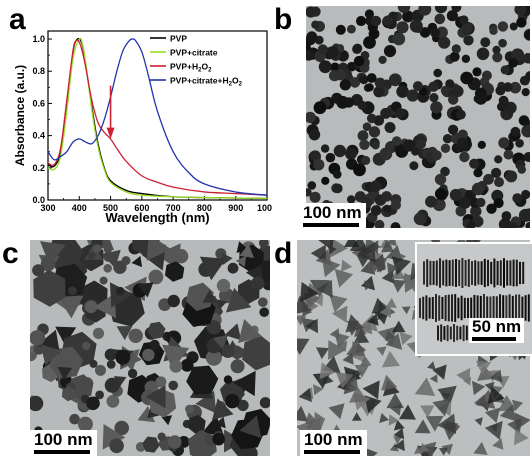 This screenshot has height=458, width=532. What do you see at coordinates (497, 326) in the screenshot?
I see `scale-label-inset: 50 nm` at bounding box center [497, 326].